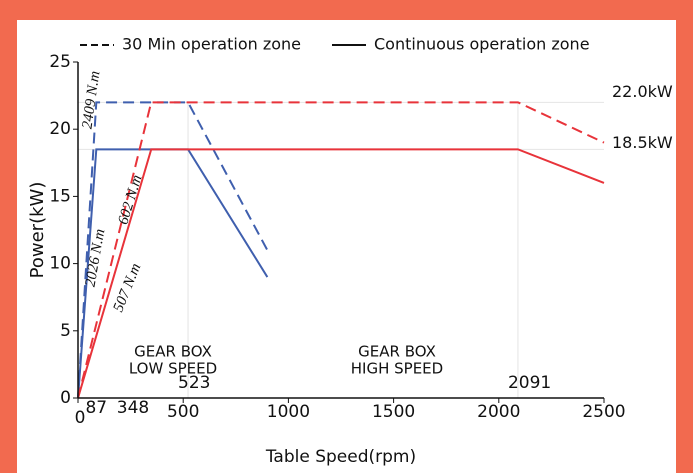 This screenshot has height=473, width=693. Describe the element at coordinates (603, 412) in the screenshot. I see `x-tick-label: 2500` at that location.